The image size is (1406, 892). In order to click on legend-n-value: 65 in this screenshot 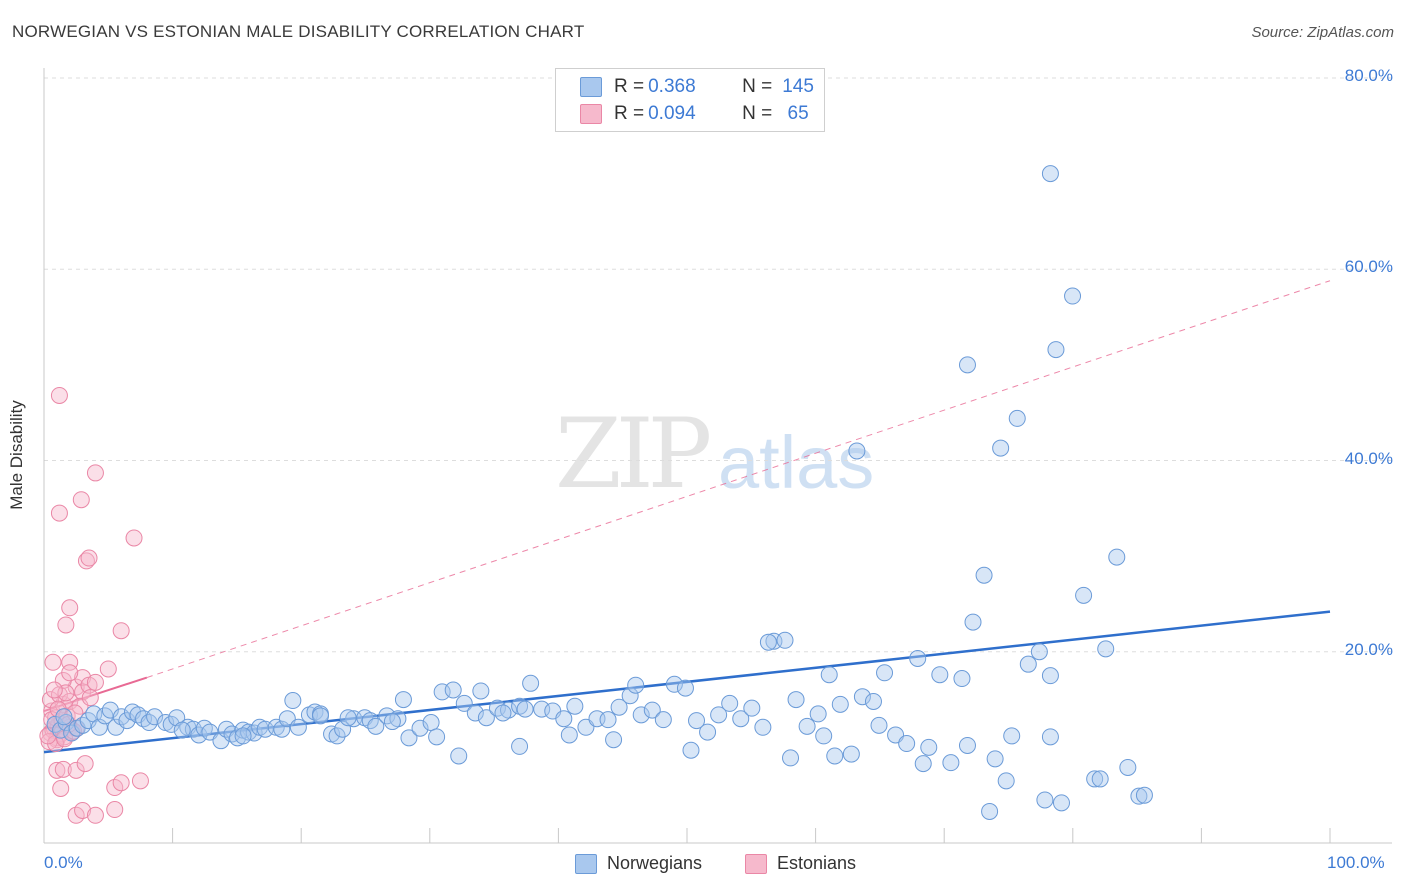, I will do `click(795, 113)`.